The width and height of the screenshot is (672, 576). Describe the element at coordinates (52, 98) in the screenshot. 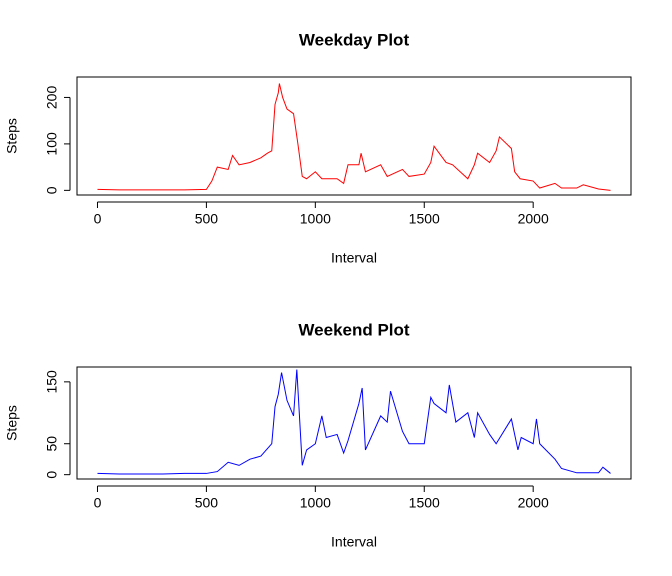

I see `y-tick-label: 200` at that location.